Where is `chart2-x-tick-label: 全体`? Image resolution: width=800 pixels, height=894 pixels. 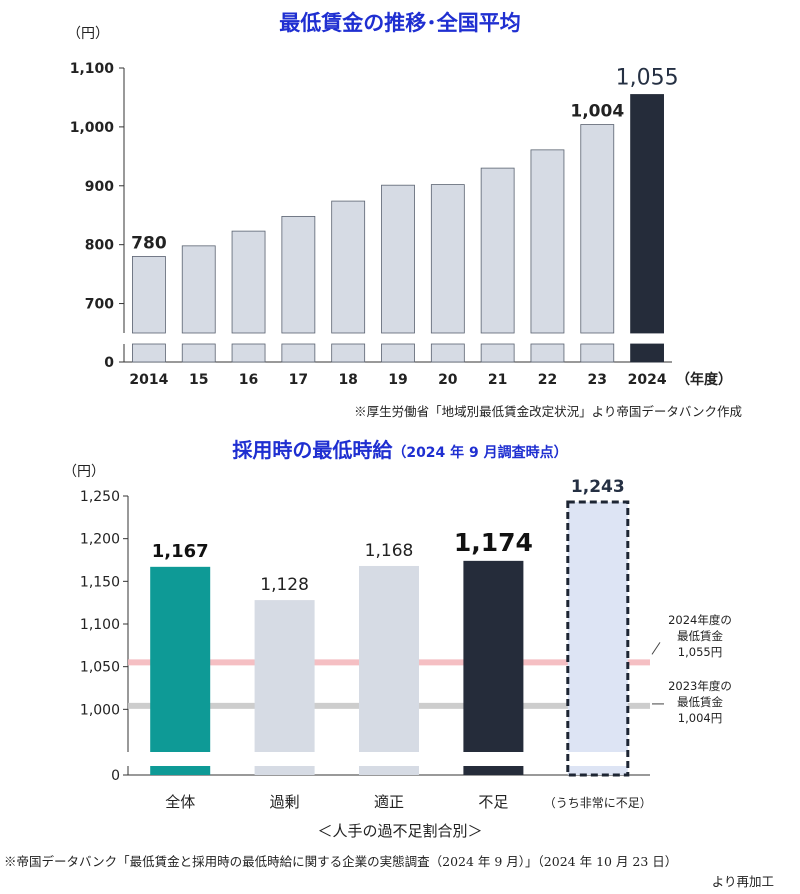
chart2-x-tick-label: 全体 is located at coordinates (180, 802).